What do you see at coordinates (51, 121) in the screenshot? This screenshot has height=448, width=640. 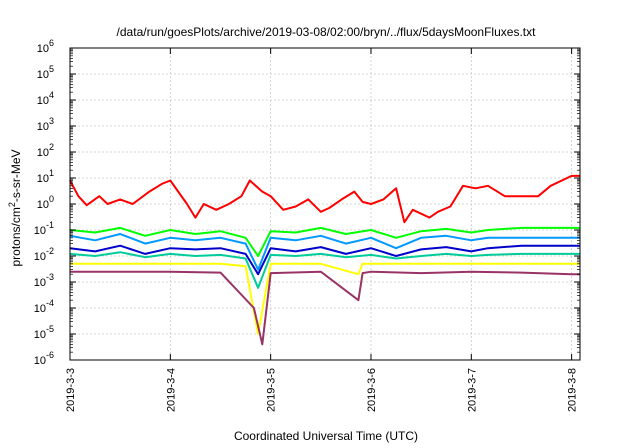 I see `y-tick-exponent: 3` at bounding box center [51, 121].